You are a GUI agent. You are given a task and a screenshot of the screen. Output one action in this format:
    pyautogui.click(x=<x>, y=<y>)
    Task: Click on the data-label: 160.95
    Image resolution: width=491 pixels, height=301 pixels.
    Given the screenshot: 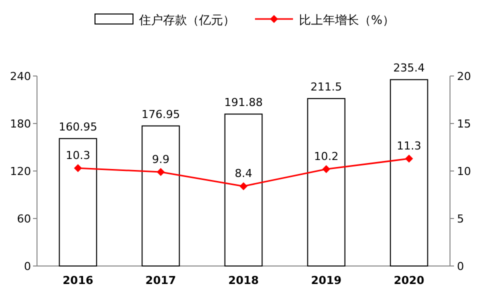 What is the action you would take?
    pyautogui.click(x=78, y=127)
    